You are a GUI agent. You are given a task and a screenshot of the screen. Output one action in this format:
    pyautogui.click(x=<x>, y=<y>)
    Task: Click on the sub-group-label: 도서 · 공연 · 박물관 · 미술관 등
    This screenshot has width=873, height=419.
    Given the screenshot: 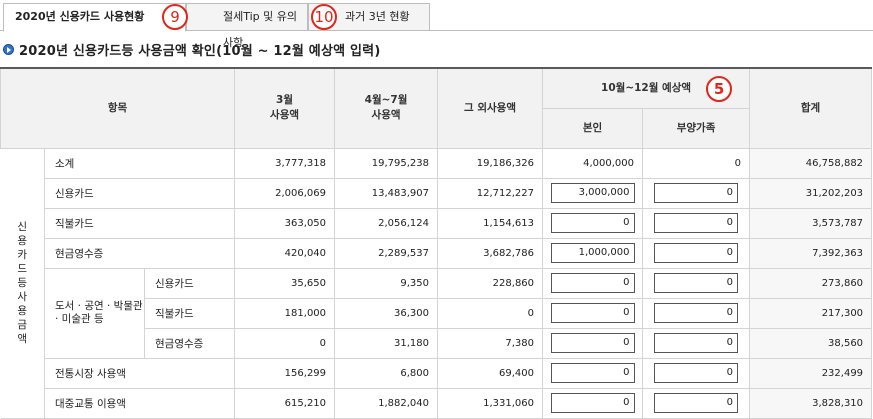 What is the action you would take?
    pyautogui.click(x=94, y=313)
    